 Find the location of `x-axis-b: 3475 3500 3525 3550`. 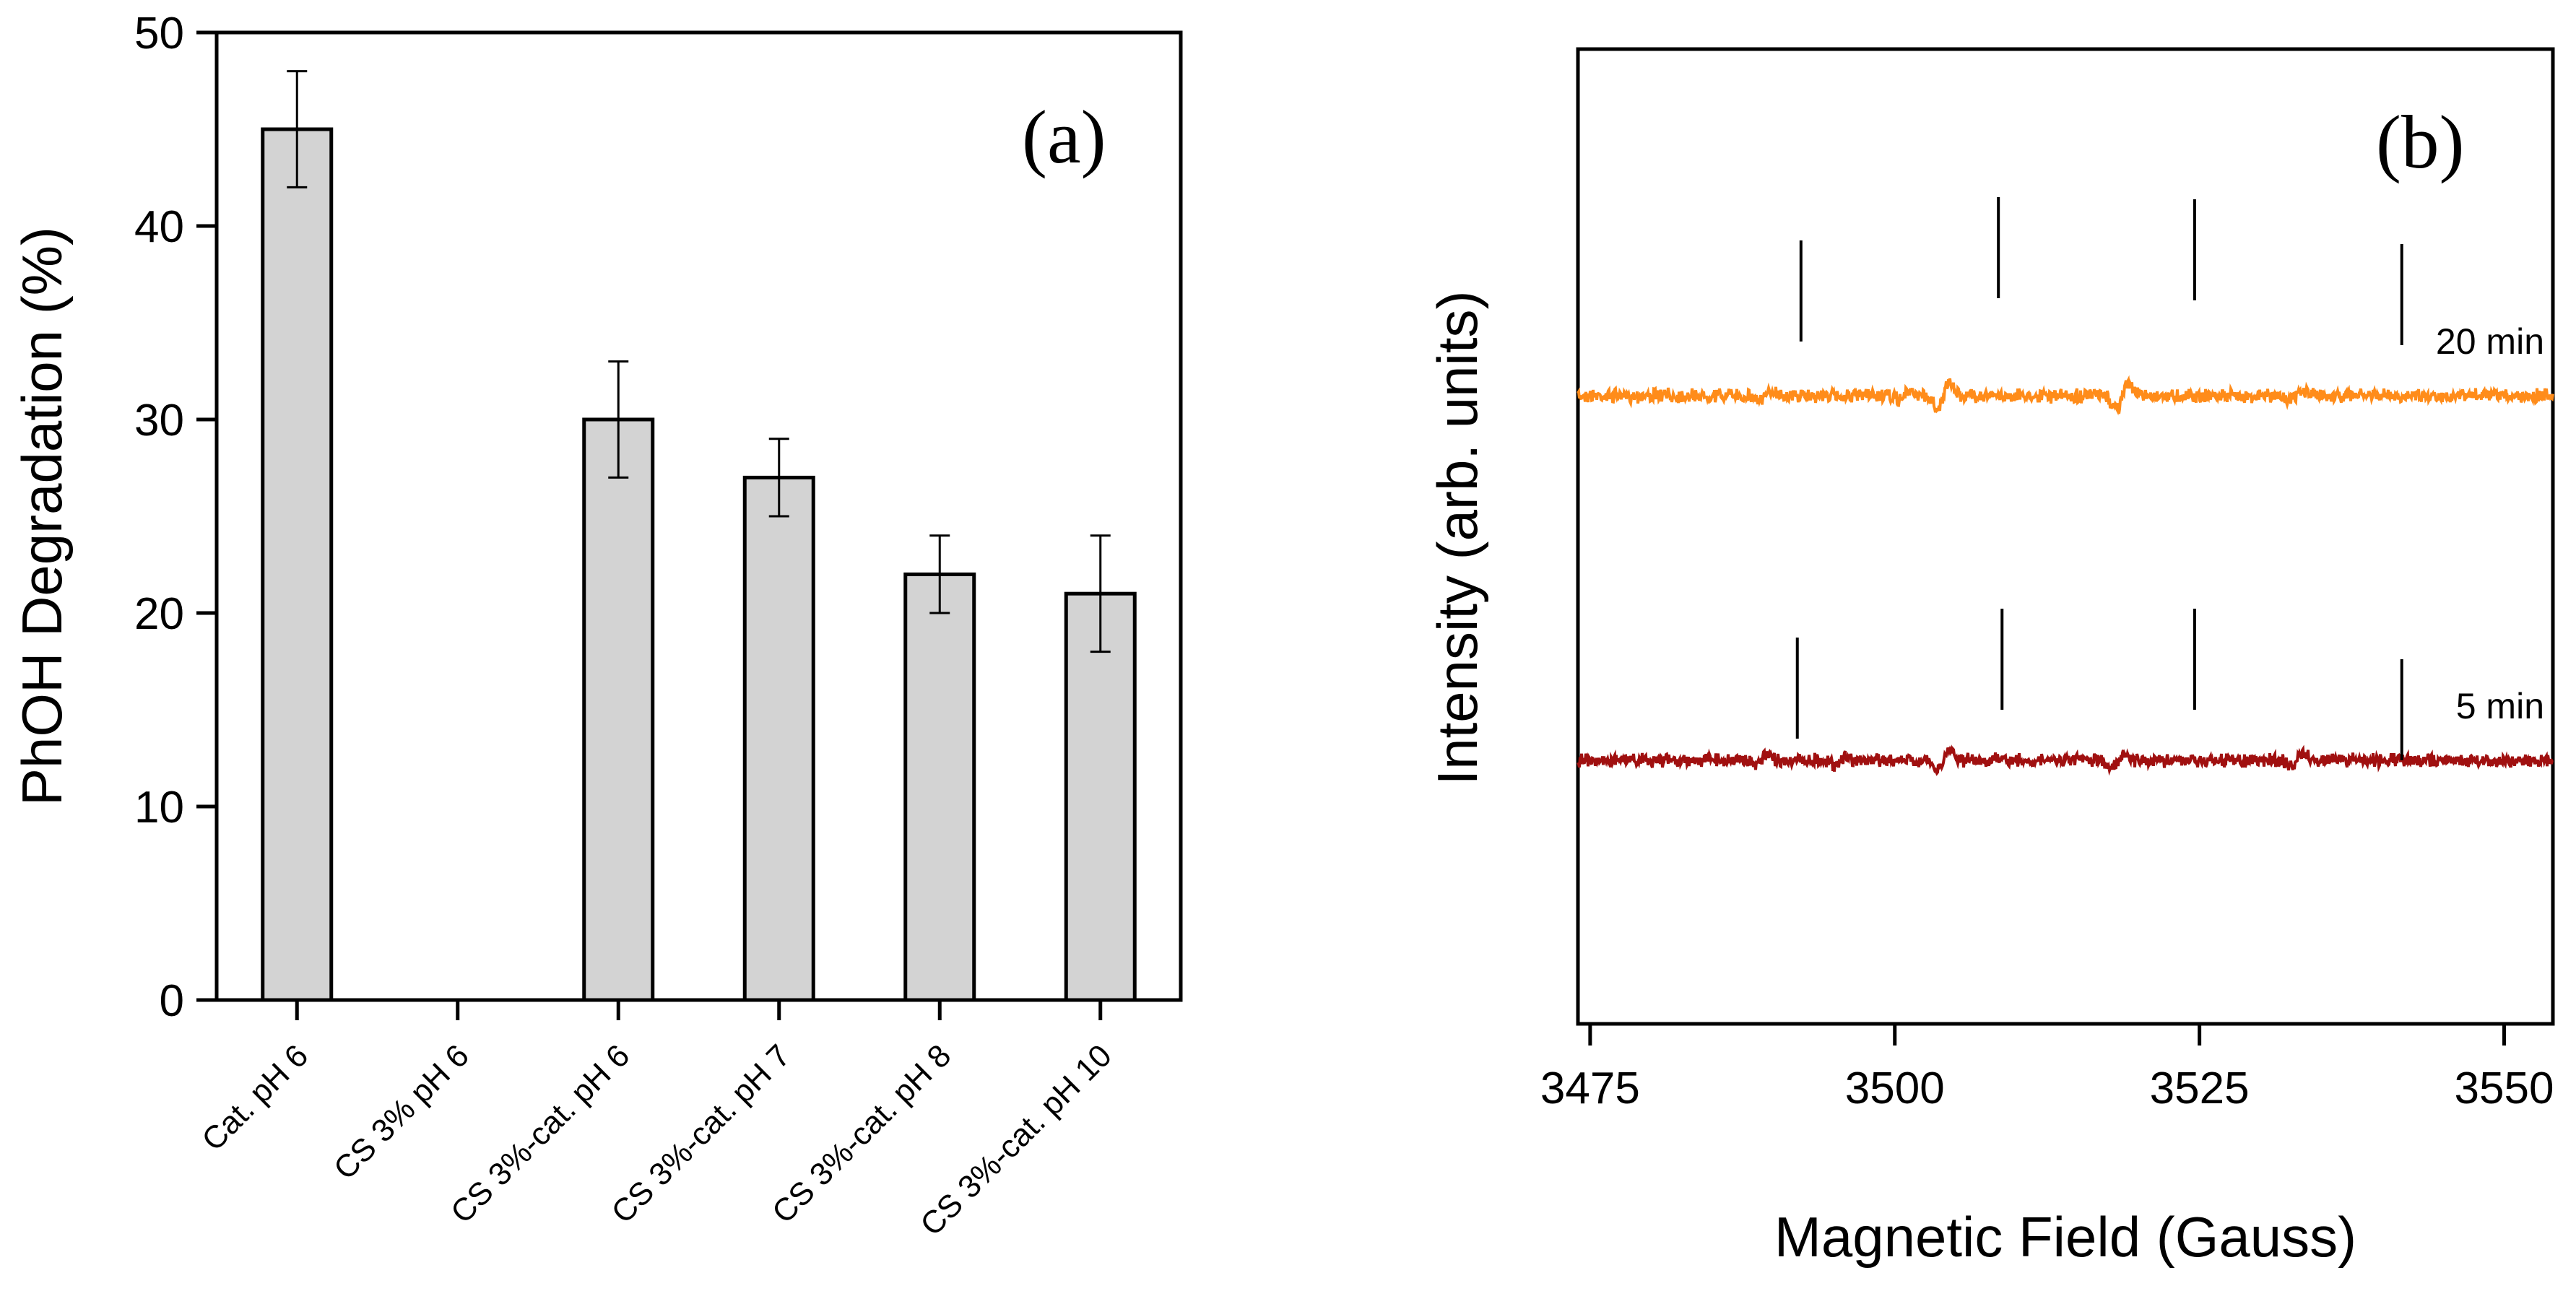

x-axis-b: 3475 3500 3525 3550 is located at coordinates (2047, 1068).